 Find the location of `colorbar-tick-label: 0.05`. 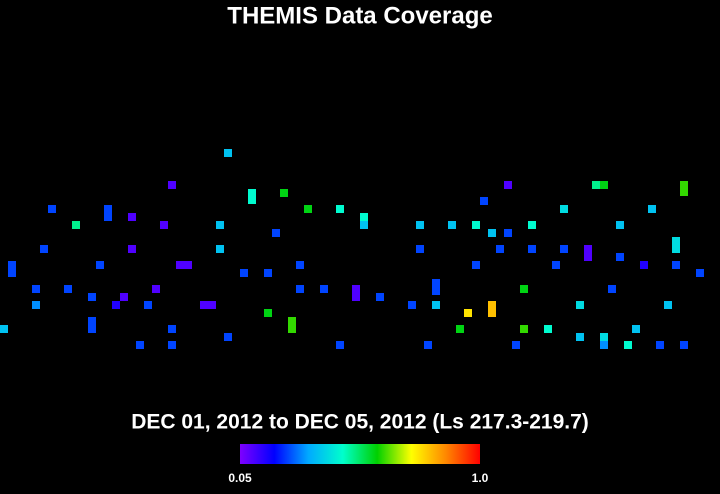

colorbar-tick-label: 0.05 is located at coordinates (240, 478).